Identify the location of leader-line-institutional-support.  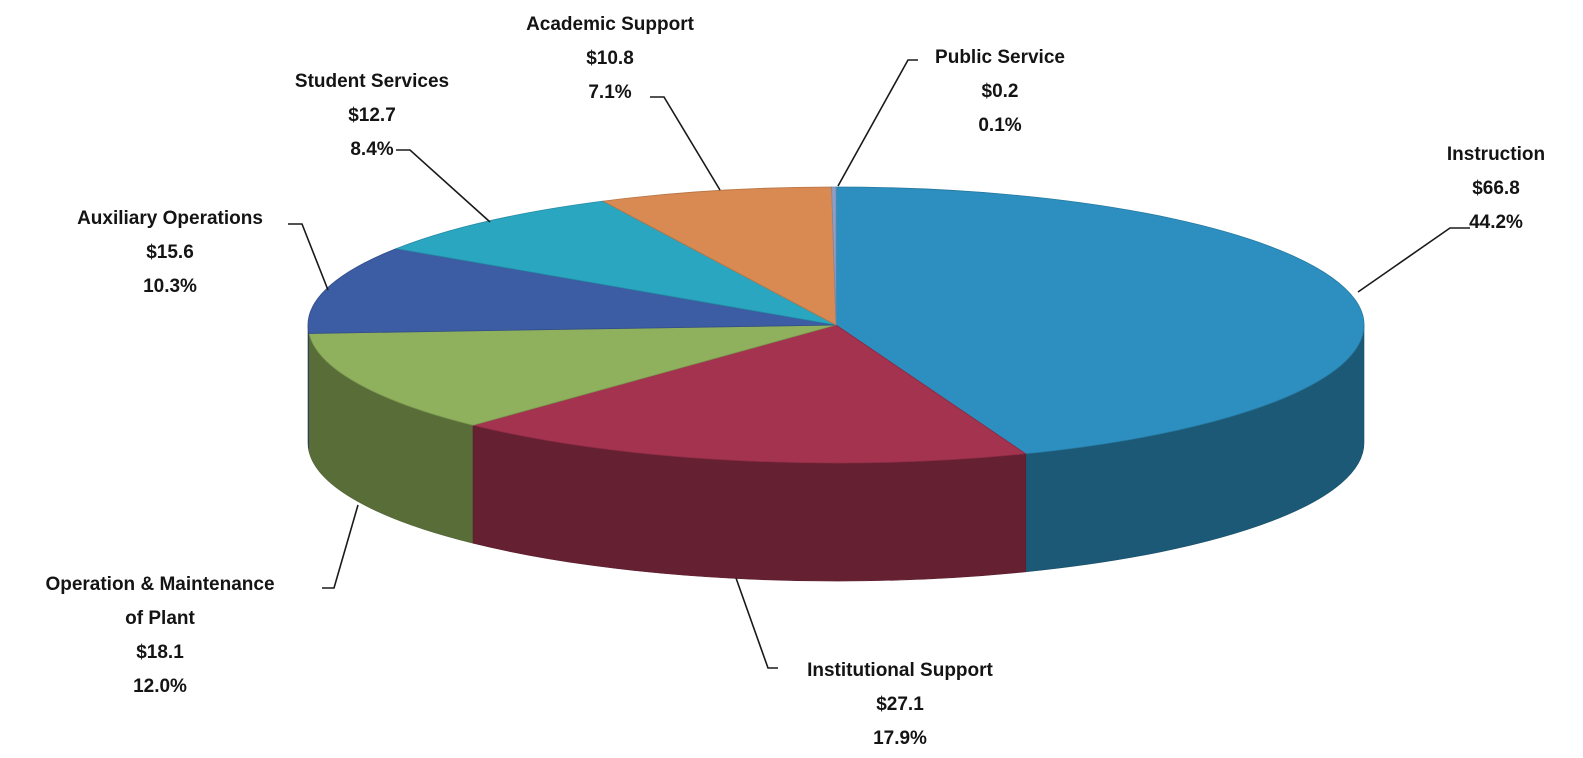
(756, 623).